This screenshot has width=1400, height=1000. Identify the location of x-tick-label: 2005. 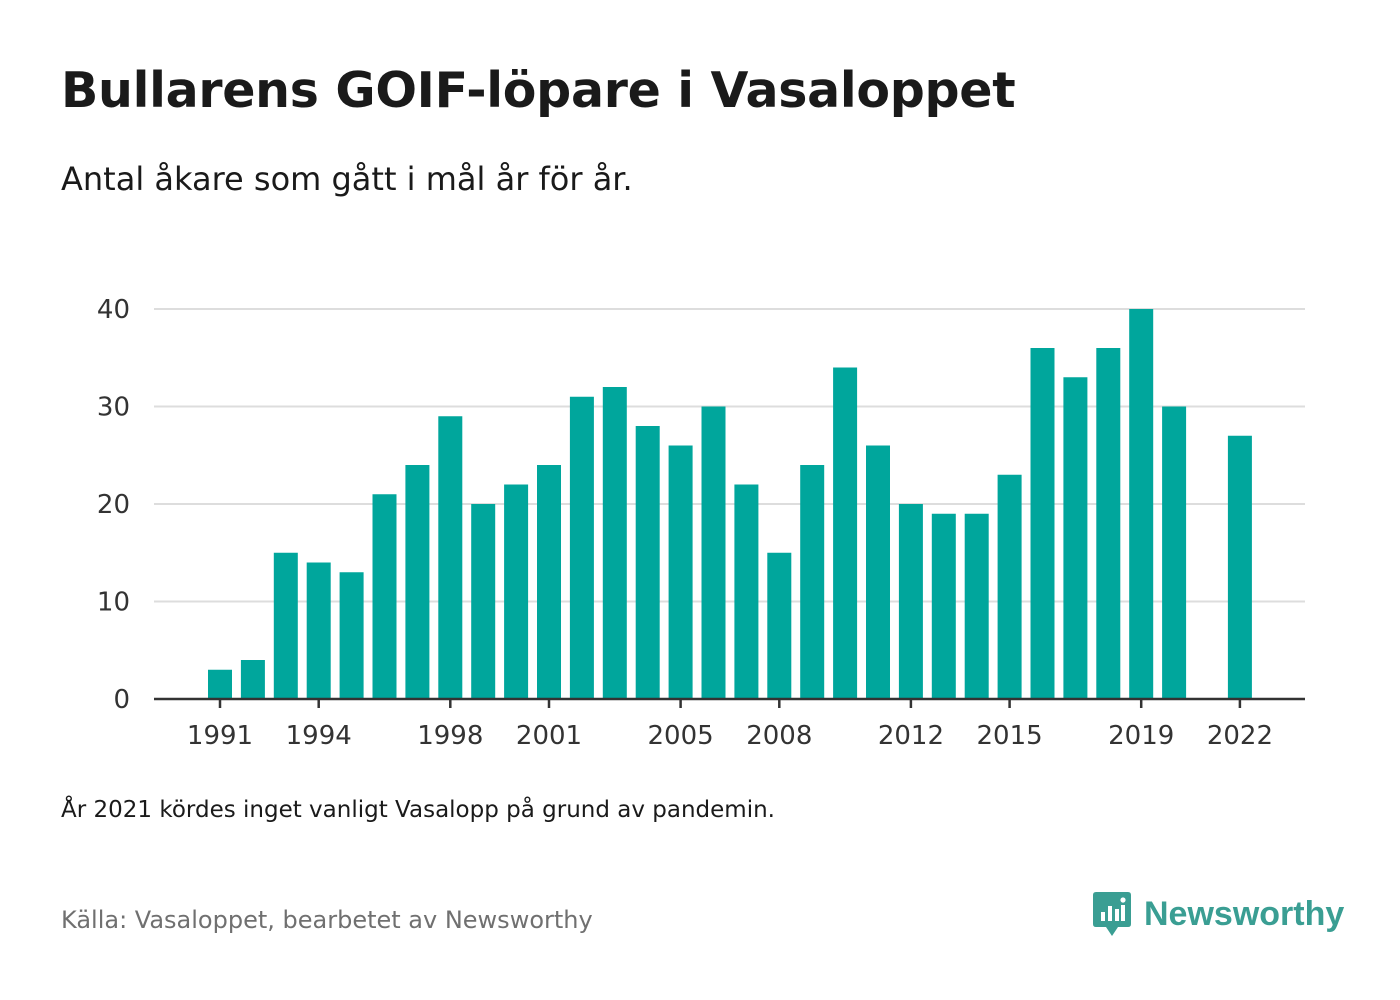
(681, 736).